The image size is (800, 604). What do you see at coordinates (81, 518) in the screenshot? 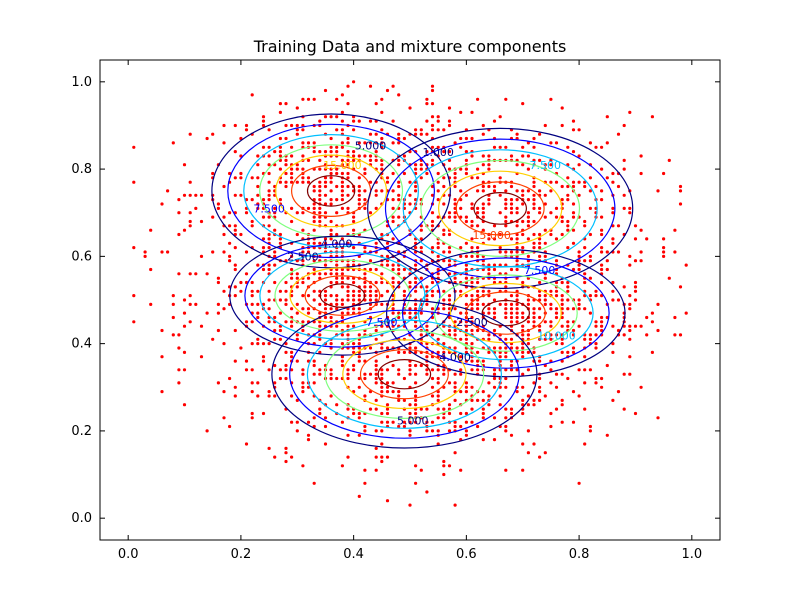
I see `y-tick-label: 0.0` at bounding box center [81, 518].